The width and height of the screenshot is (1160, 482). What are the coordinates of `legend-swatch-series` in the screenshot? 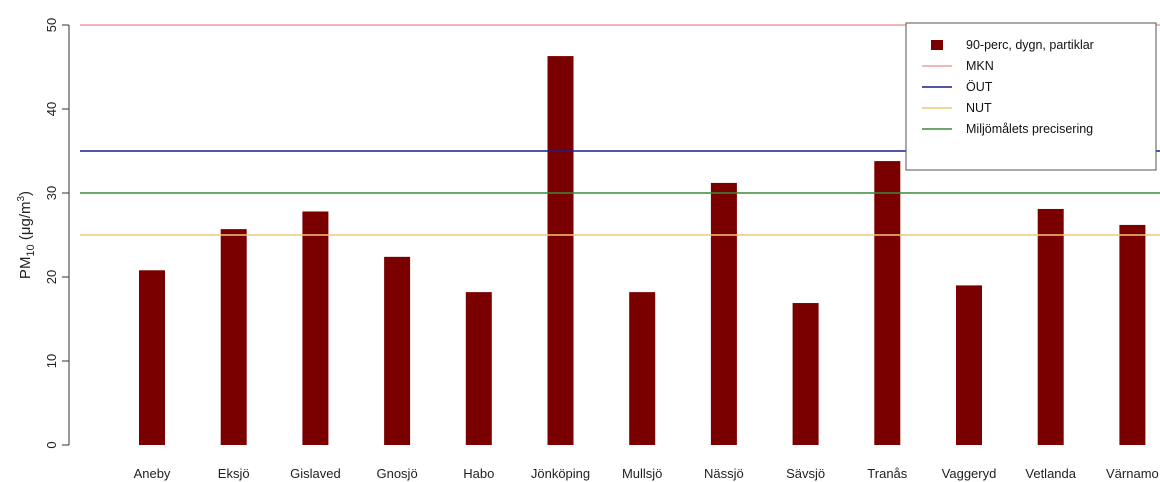 It's located at (937, 45).